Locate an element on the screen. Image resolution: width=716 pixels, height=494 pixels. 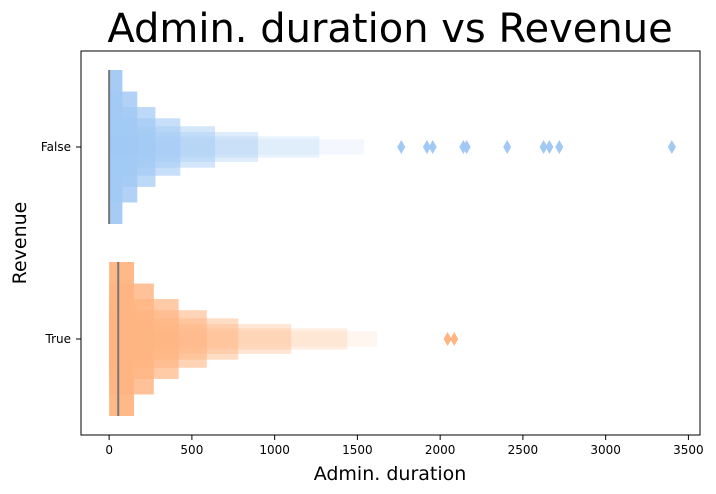
y-axis-label: Revenue is located at coordinates (20, 243).